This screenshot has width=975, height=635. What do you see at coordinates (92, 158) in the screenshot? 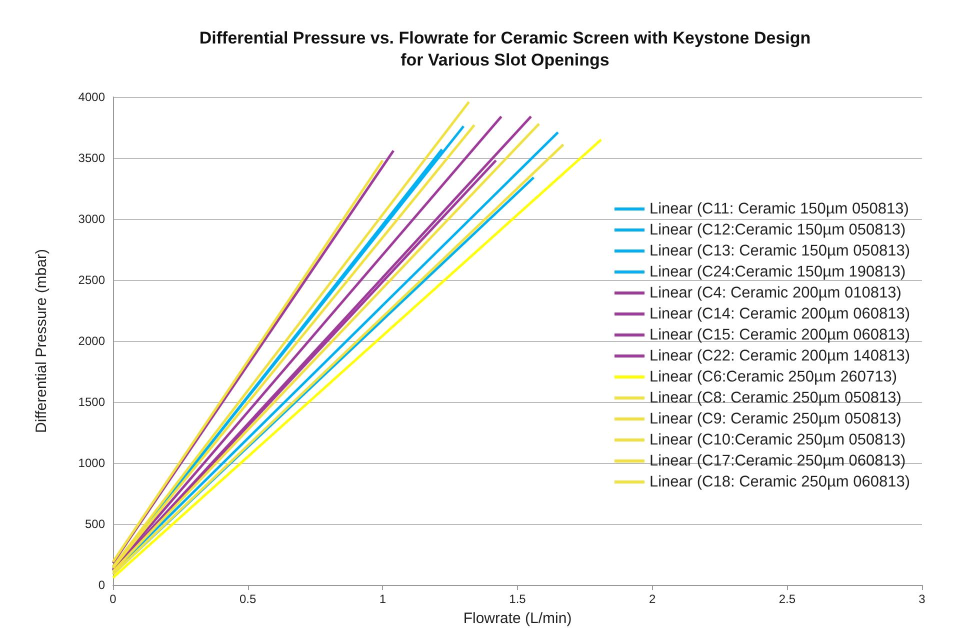
I see `y-tick-label: 3500` at bounding box center [92, 158].